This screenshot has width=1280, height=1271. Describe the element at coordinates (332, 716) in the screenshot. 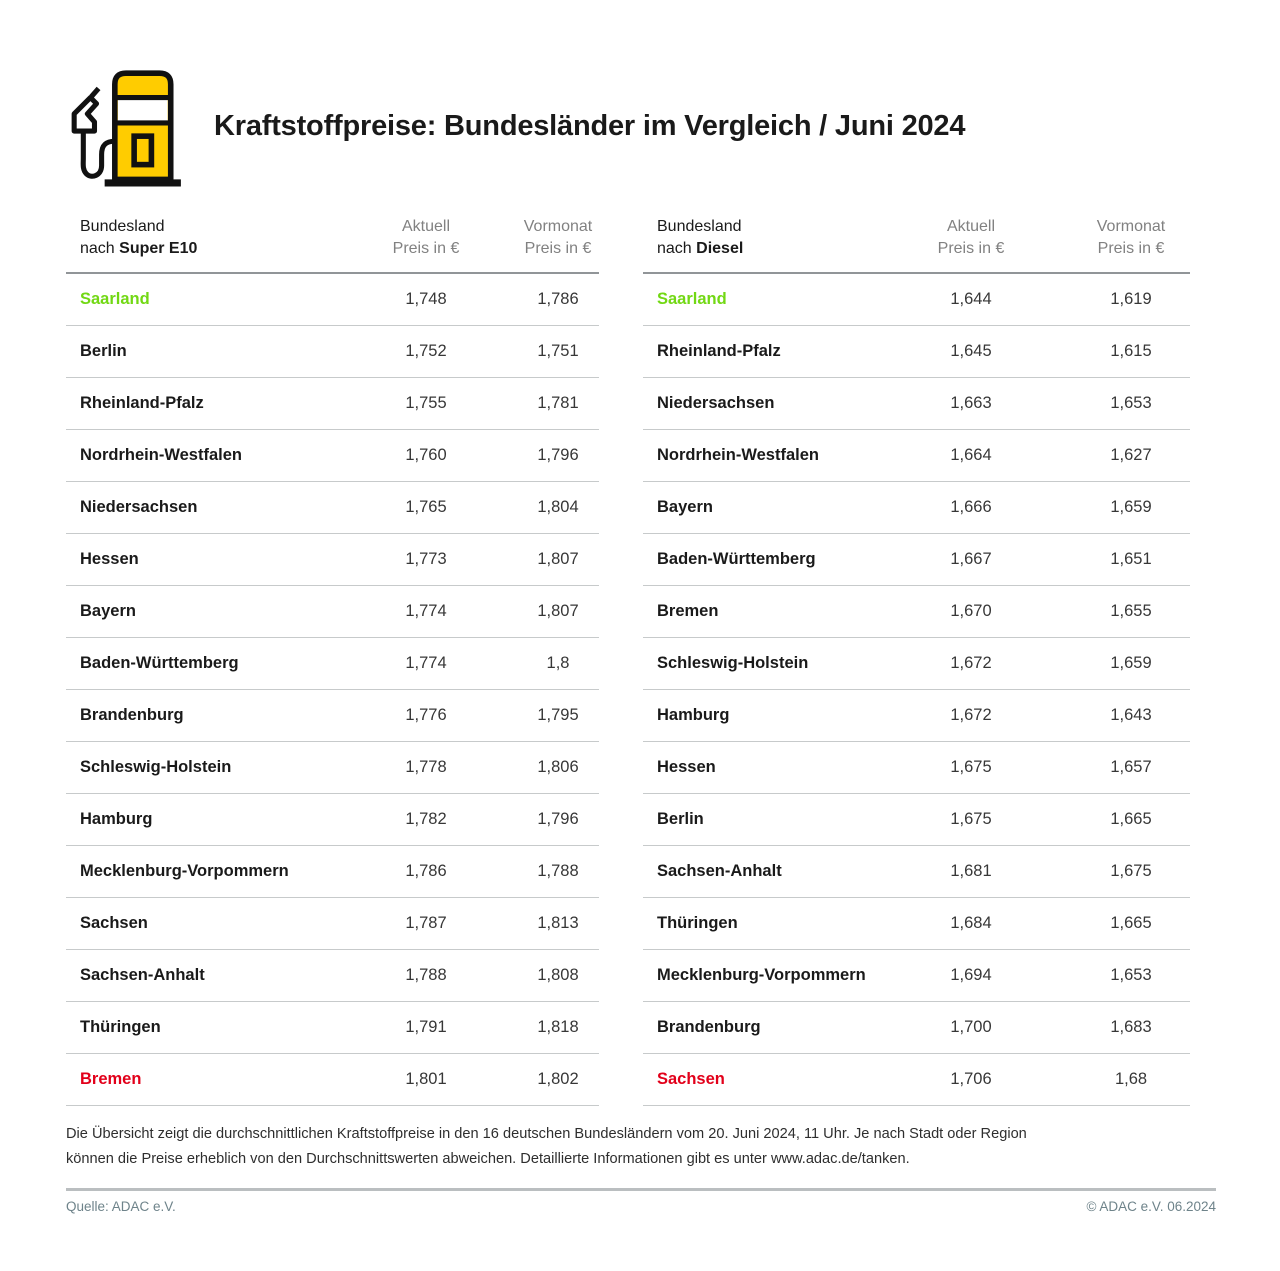

I see `table-row: Brandenburg 1,776 1,795` at that location.